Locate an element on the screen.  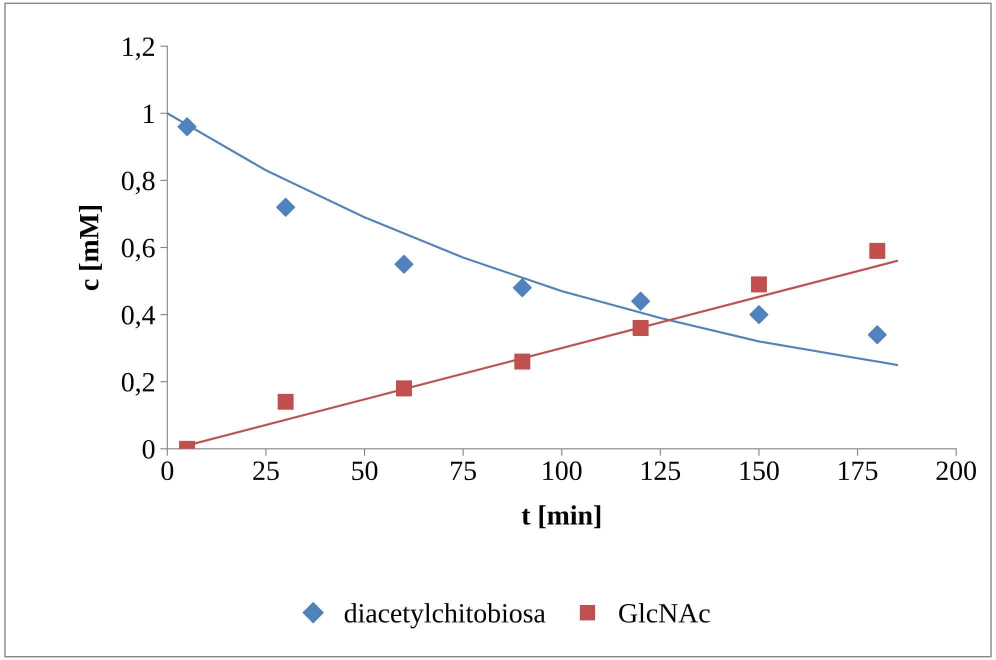
legend-label: GlcNAc is located at coordinates (664, 613).